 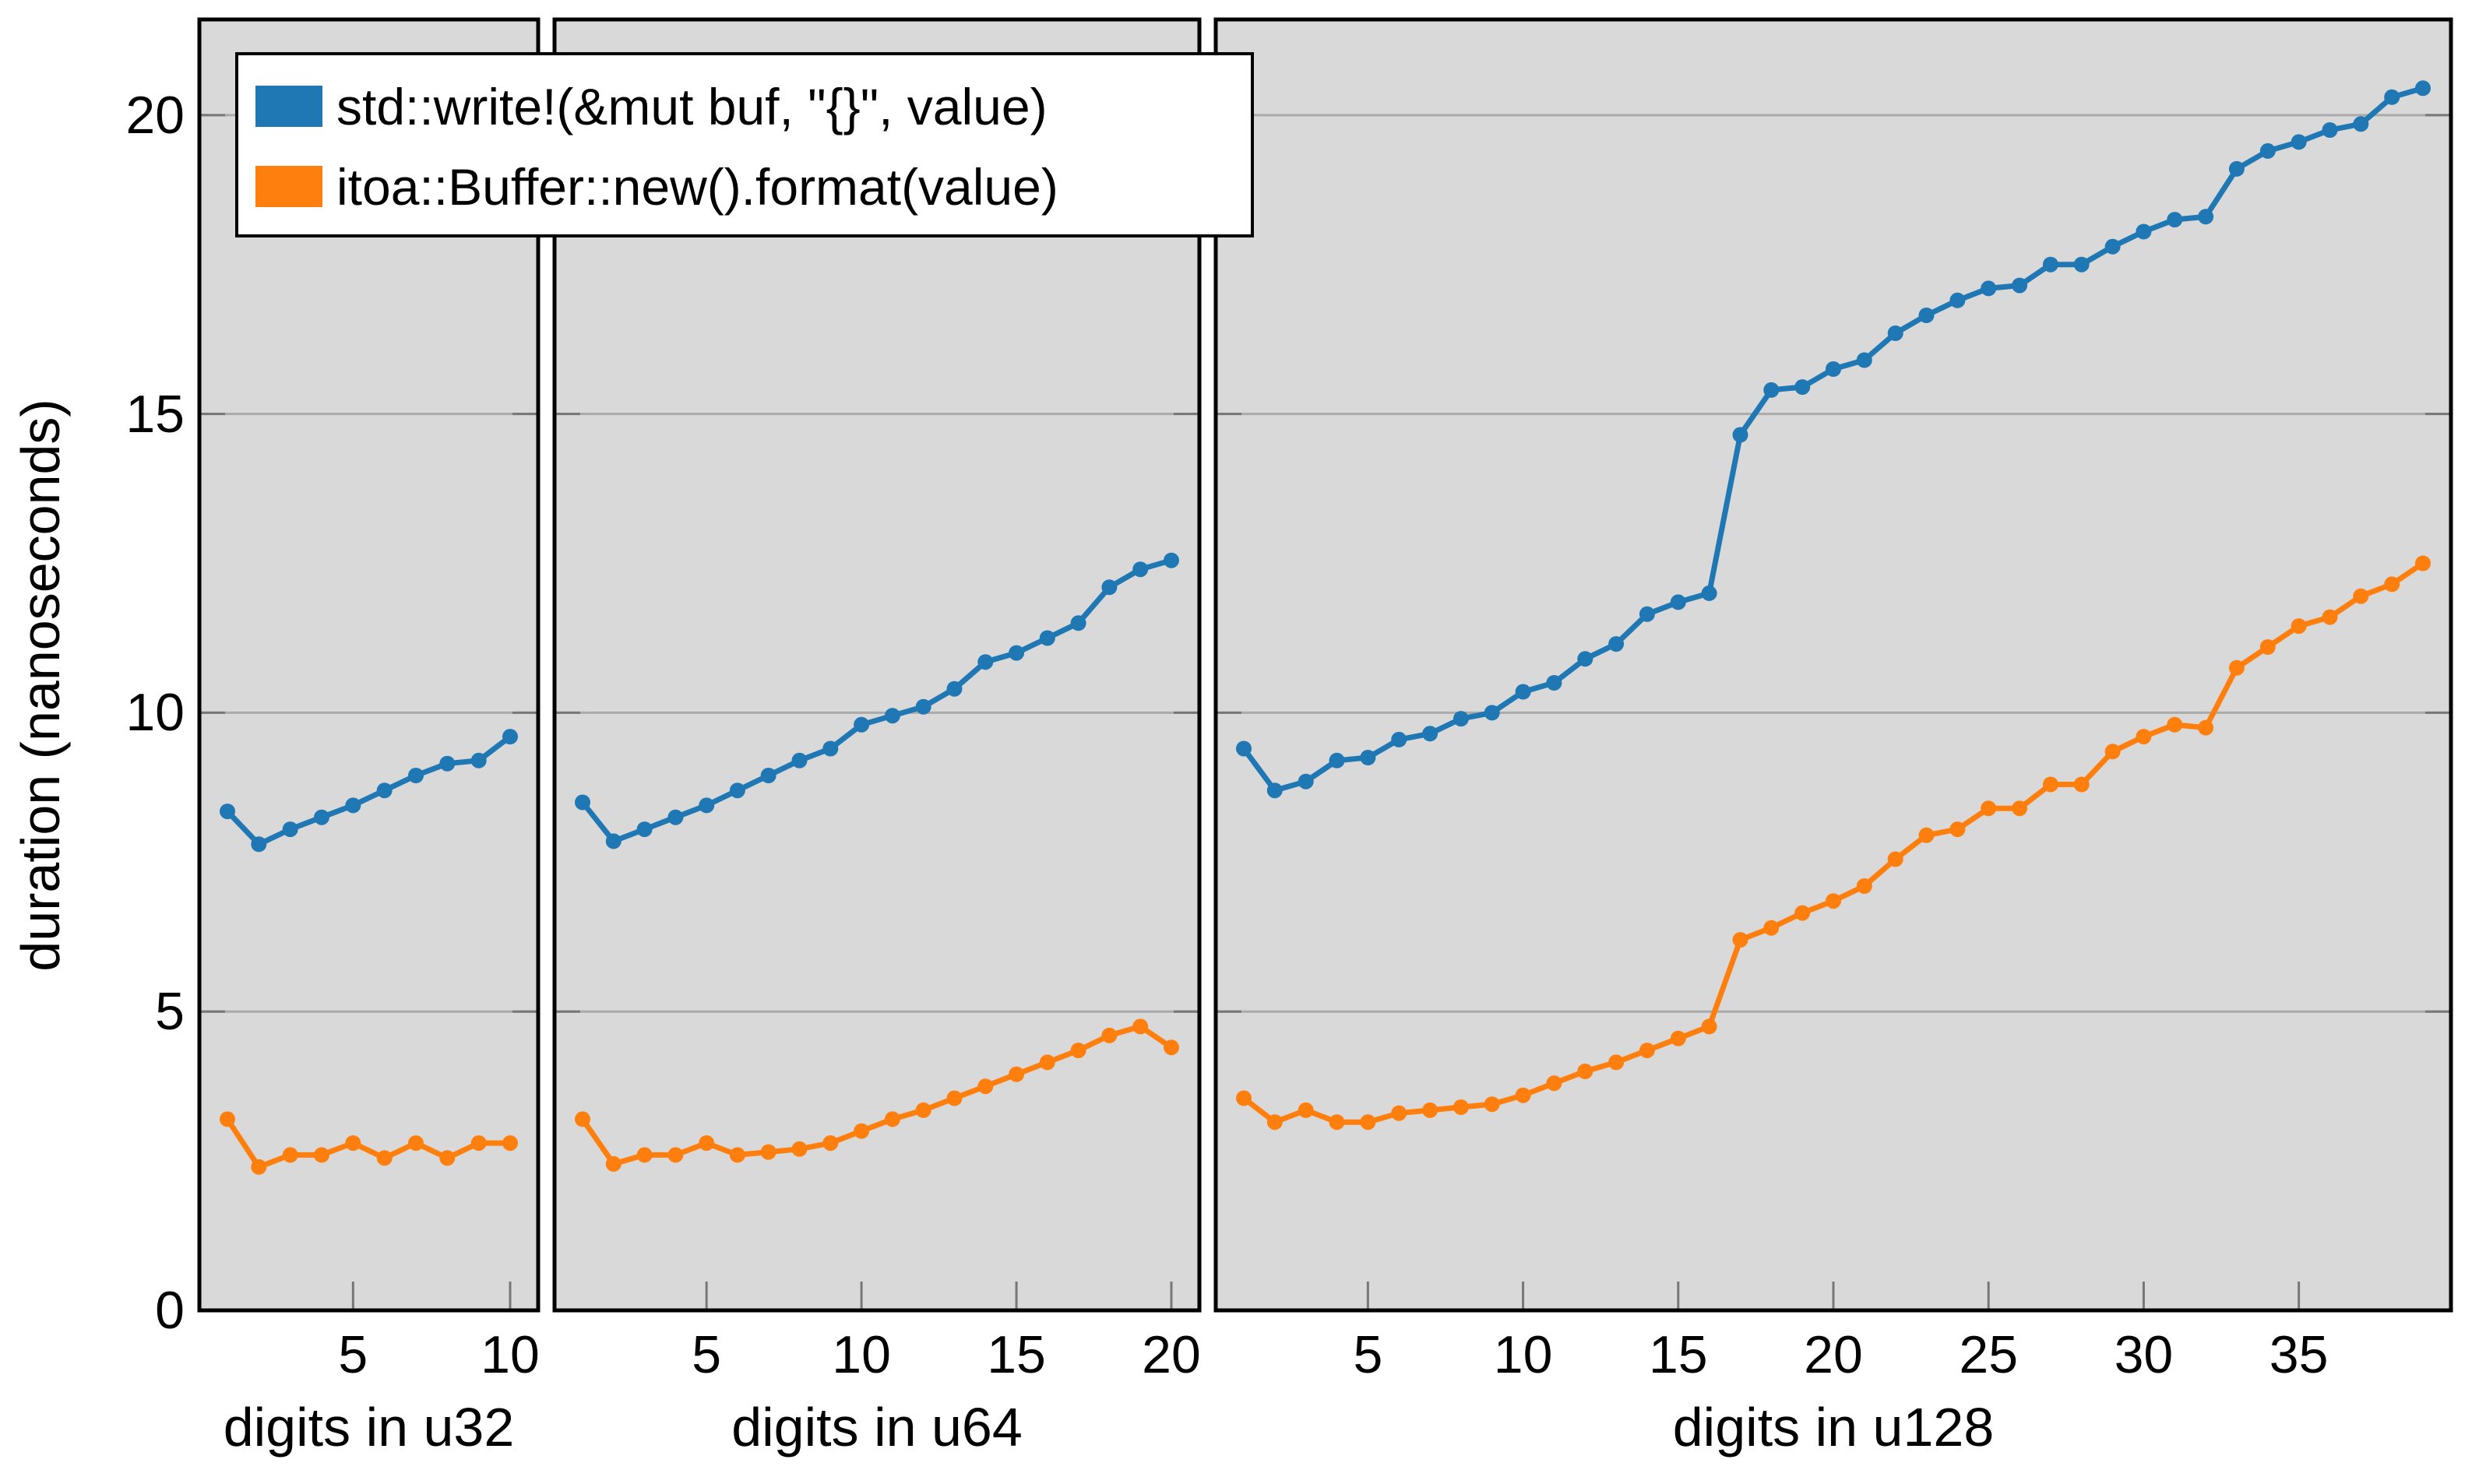 I want to click on y-tick-label: 5, so click(x=170, y=1012).